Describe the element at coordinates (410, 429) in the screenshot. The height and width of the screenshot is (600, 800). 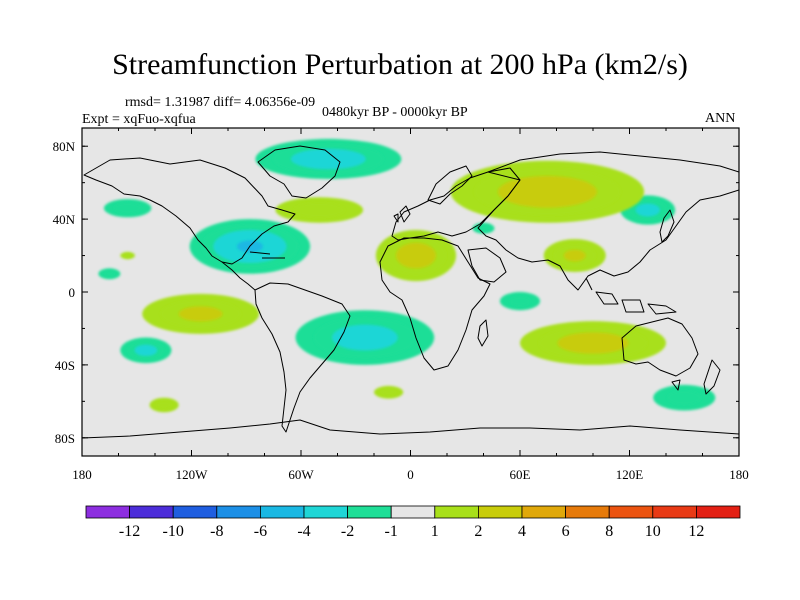
I see `coast-antarctica` at that location.